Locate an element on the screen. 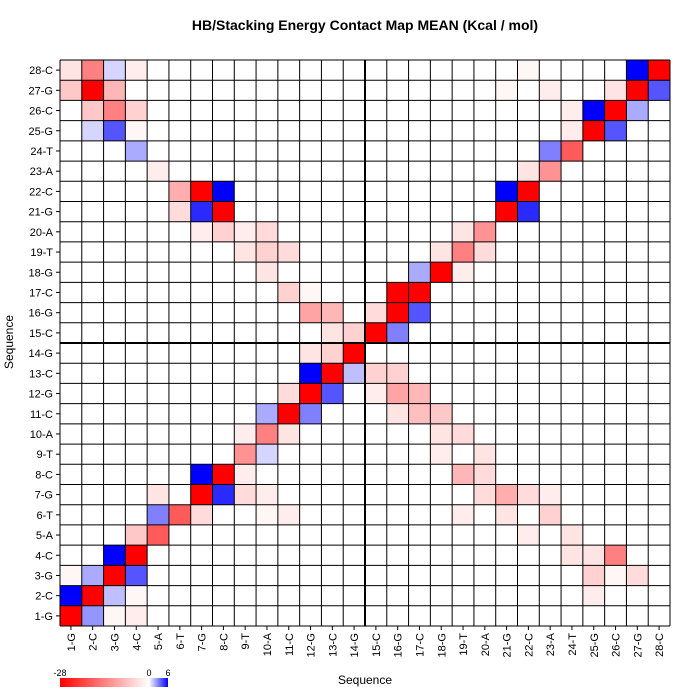  x-tick-label: 9-T is located at coordinates (246, 641).